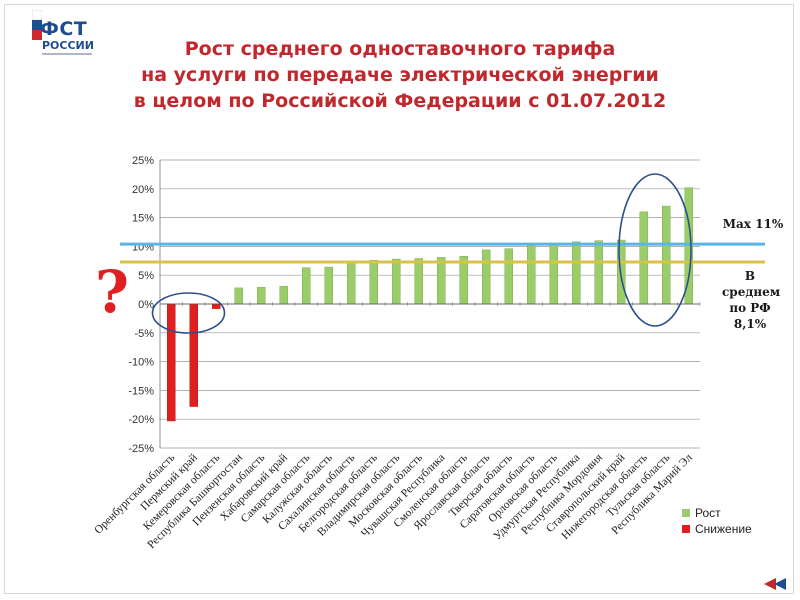 Image resolution: width=800 pixels, height=600 pixels. Describe the element at coordinates (400, 49) in the screenshot. I see `title-line-1: Рост среднего одноставочного тарифа` at that location.